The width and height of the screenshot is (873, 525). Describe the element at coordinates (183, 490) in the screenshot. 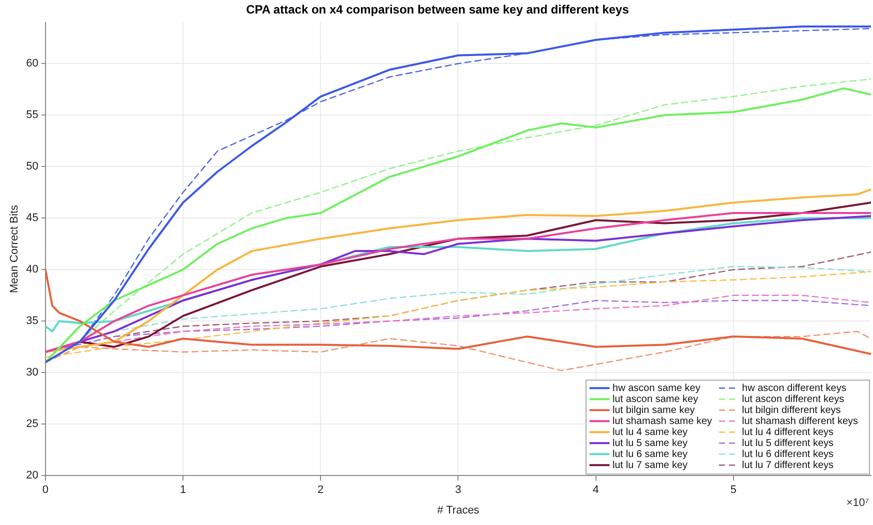

I see `x-tick-label: 1` at that location.